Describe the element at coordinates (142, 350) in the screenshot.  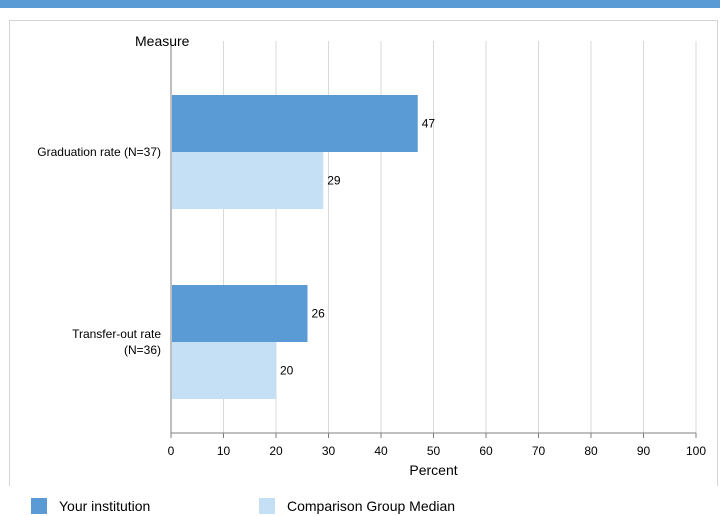
I see `category-label: (N=36)` at that location.